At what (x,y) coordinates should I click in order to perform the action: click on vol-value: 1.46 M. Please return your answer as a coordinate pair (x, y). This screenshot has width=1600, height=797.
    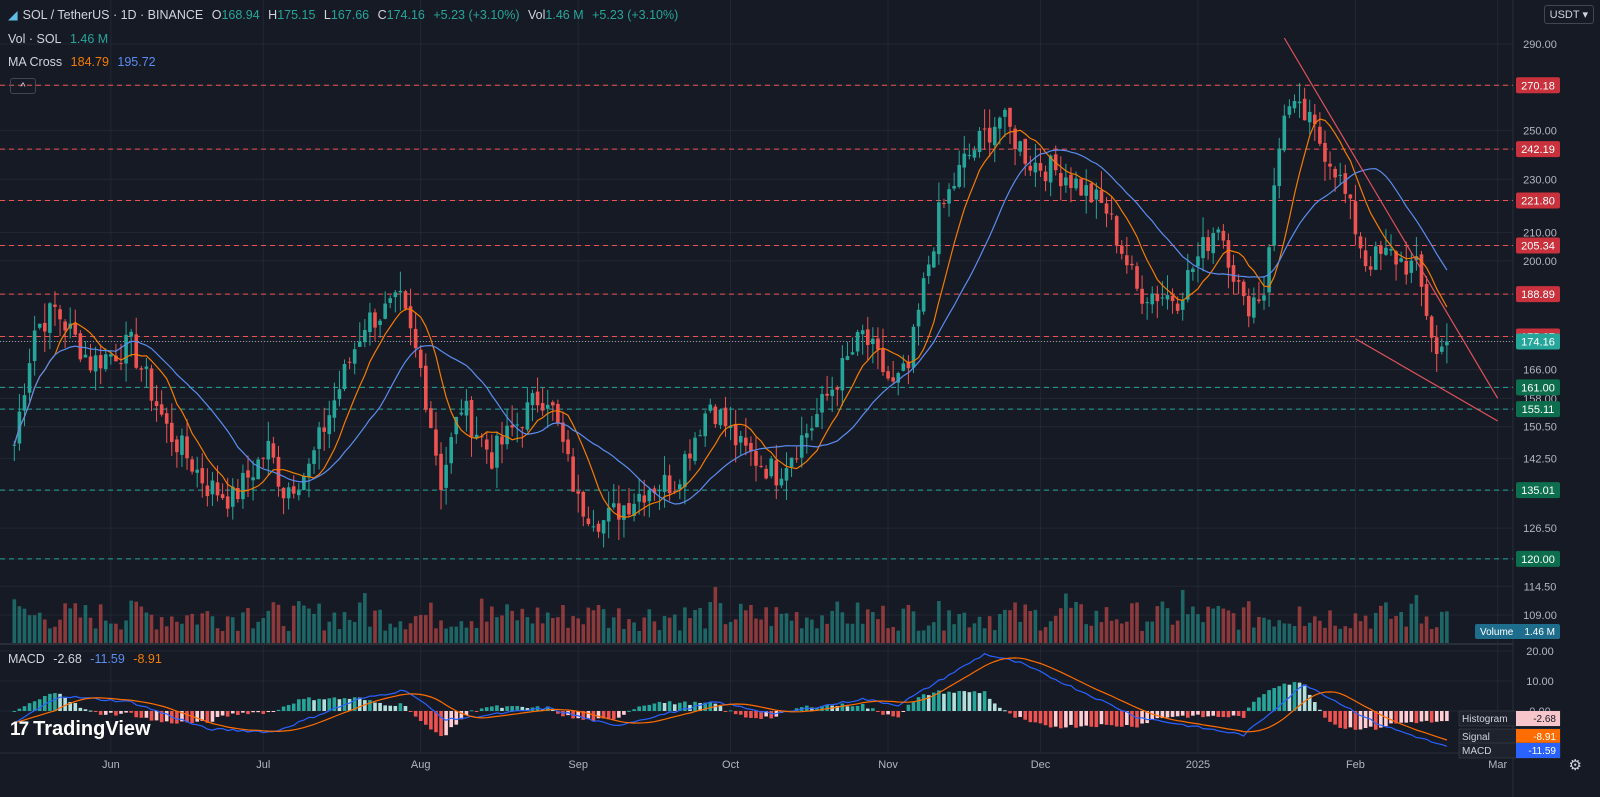
    Looking at the image, I should click on (564, 15).